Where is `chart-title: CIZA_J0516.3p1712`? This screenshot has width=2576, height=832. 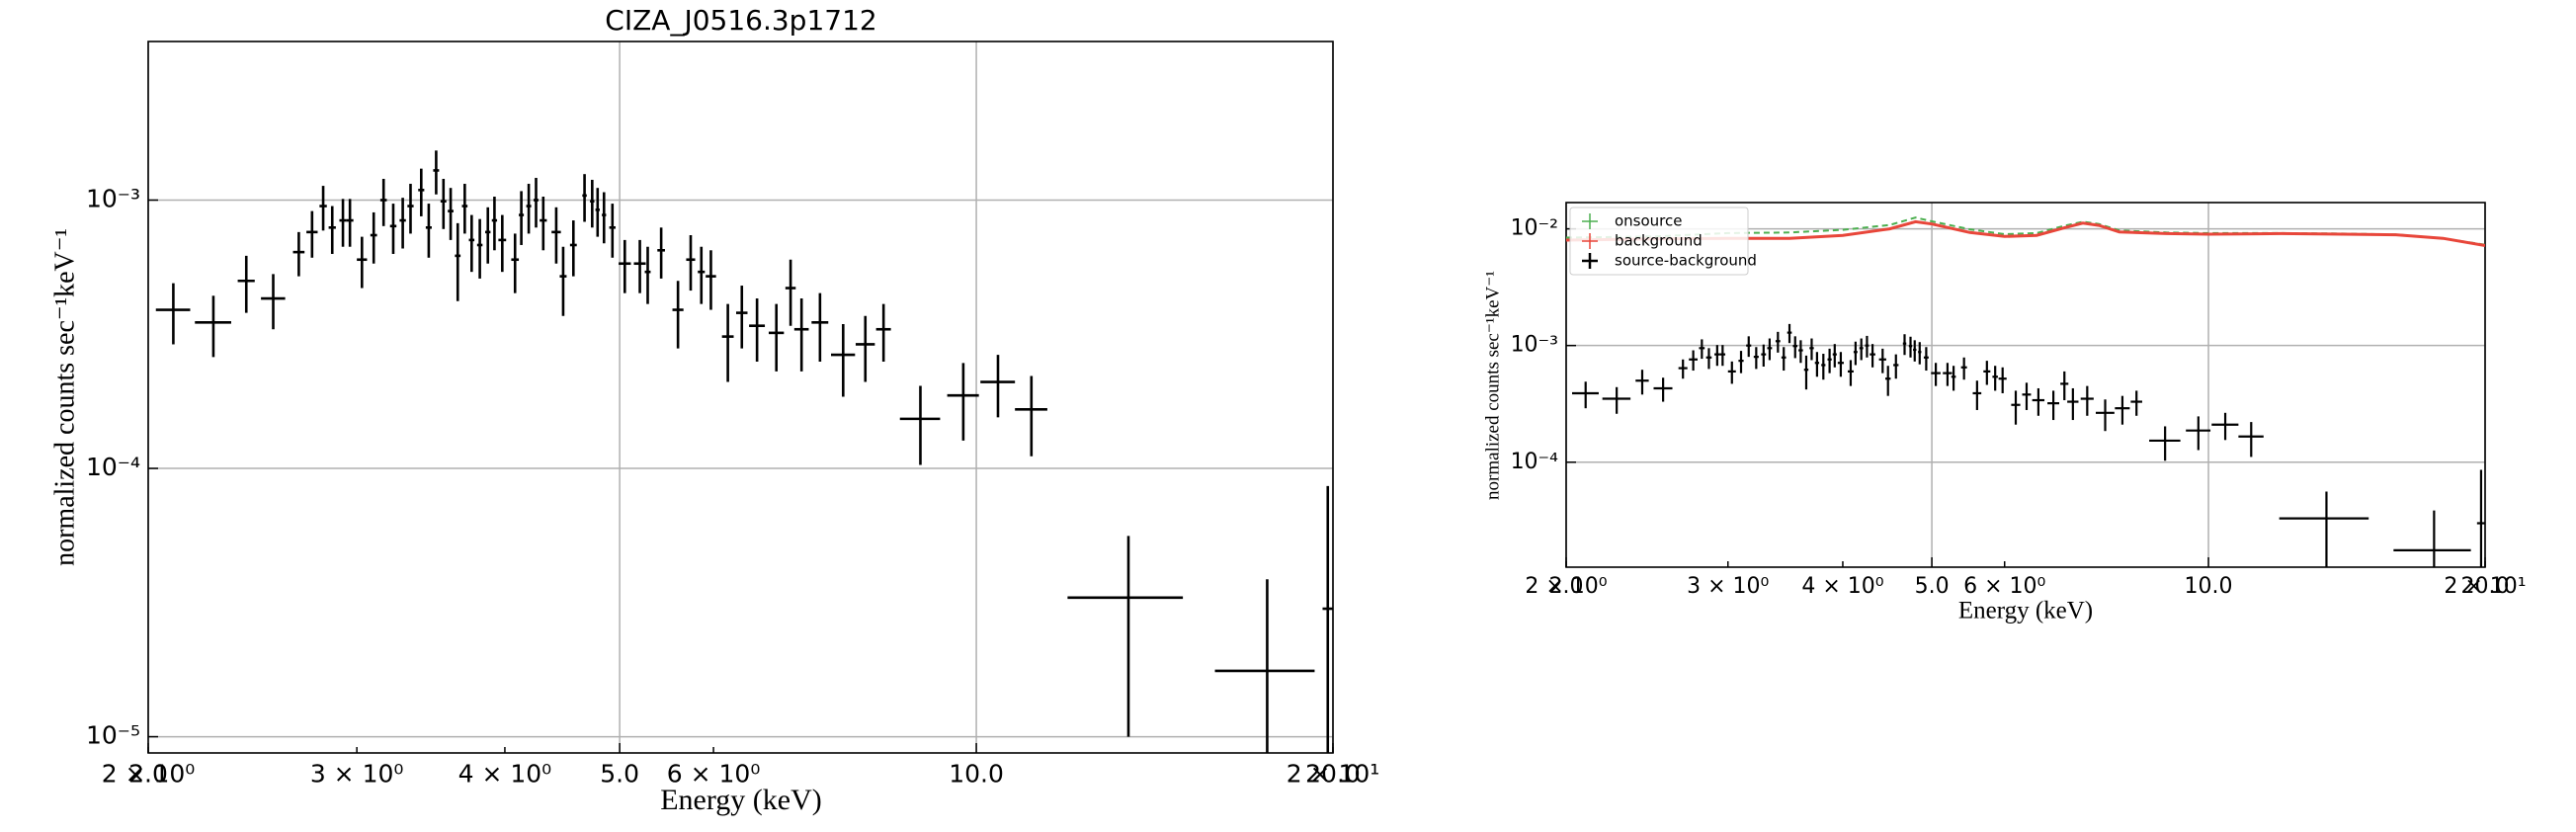
chart-title: CIZA_J0516.3p1712 is located at coordinates (740, 21).